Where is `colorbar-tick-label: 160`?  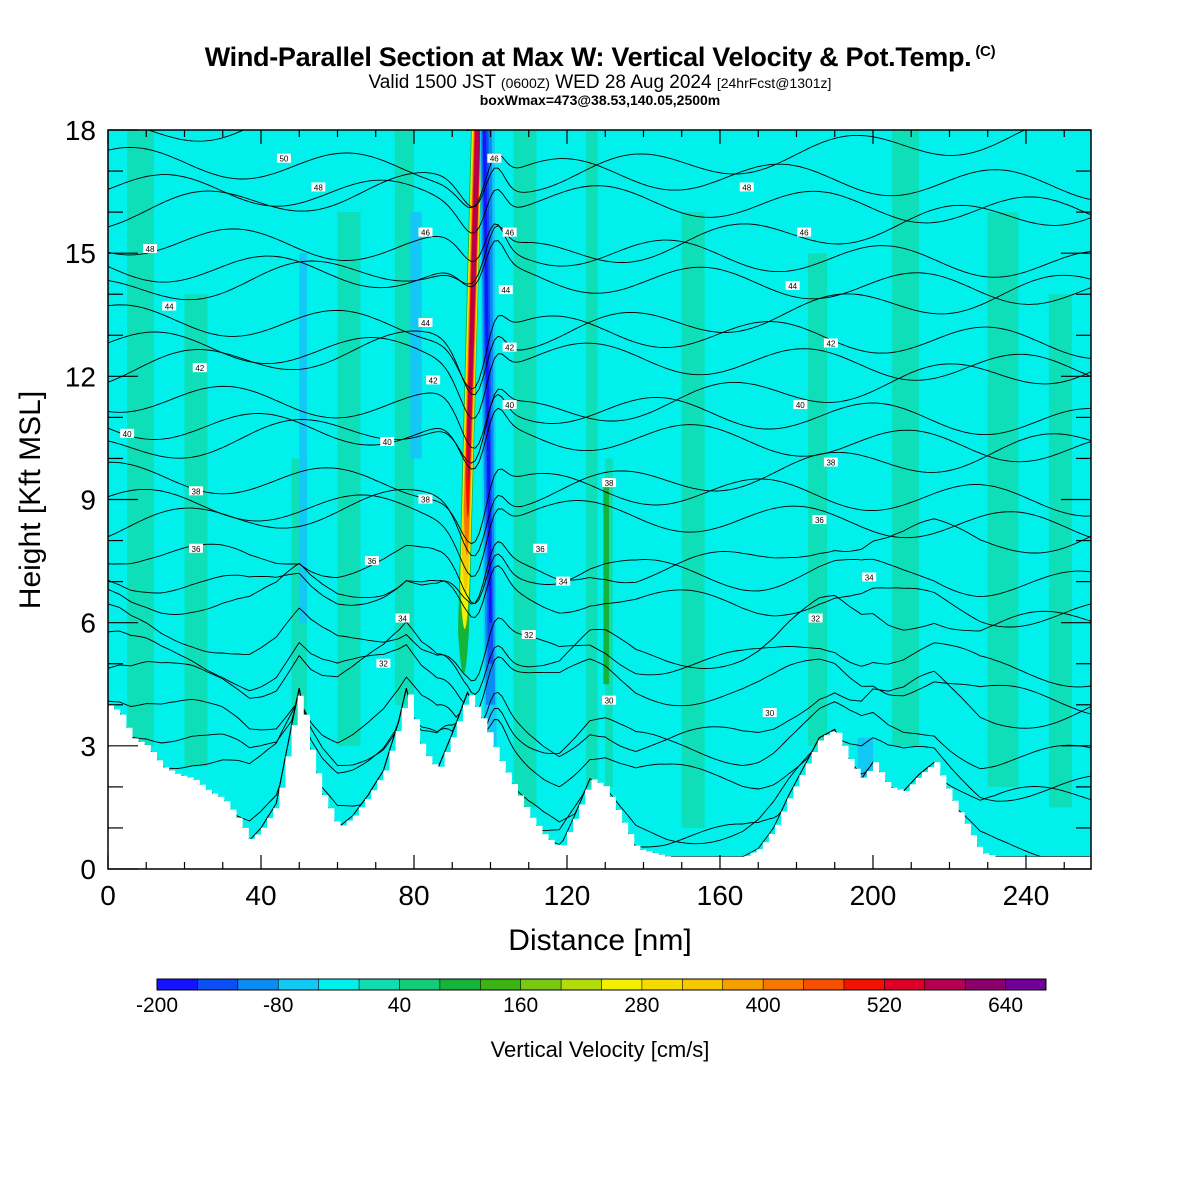
colorbar-tick-label: 160 is located at coordinates (520, 1005).